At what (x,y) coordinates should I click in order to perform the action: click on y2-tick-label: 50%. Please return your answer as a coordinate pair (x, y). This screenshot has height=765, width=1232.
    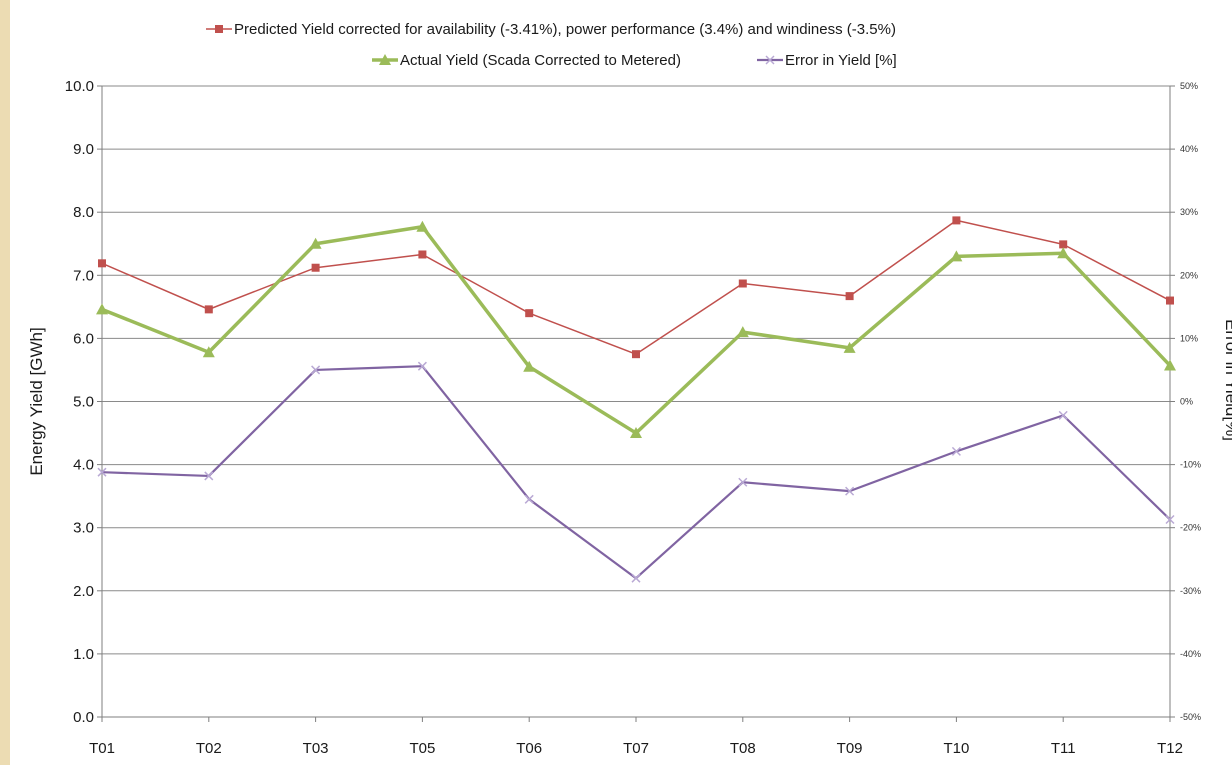
    Looking at the image, I should click on (1189, 86).